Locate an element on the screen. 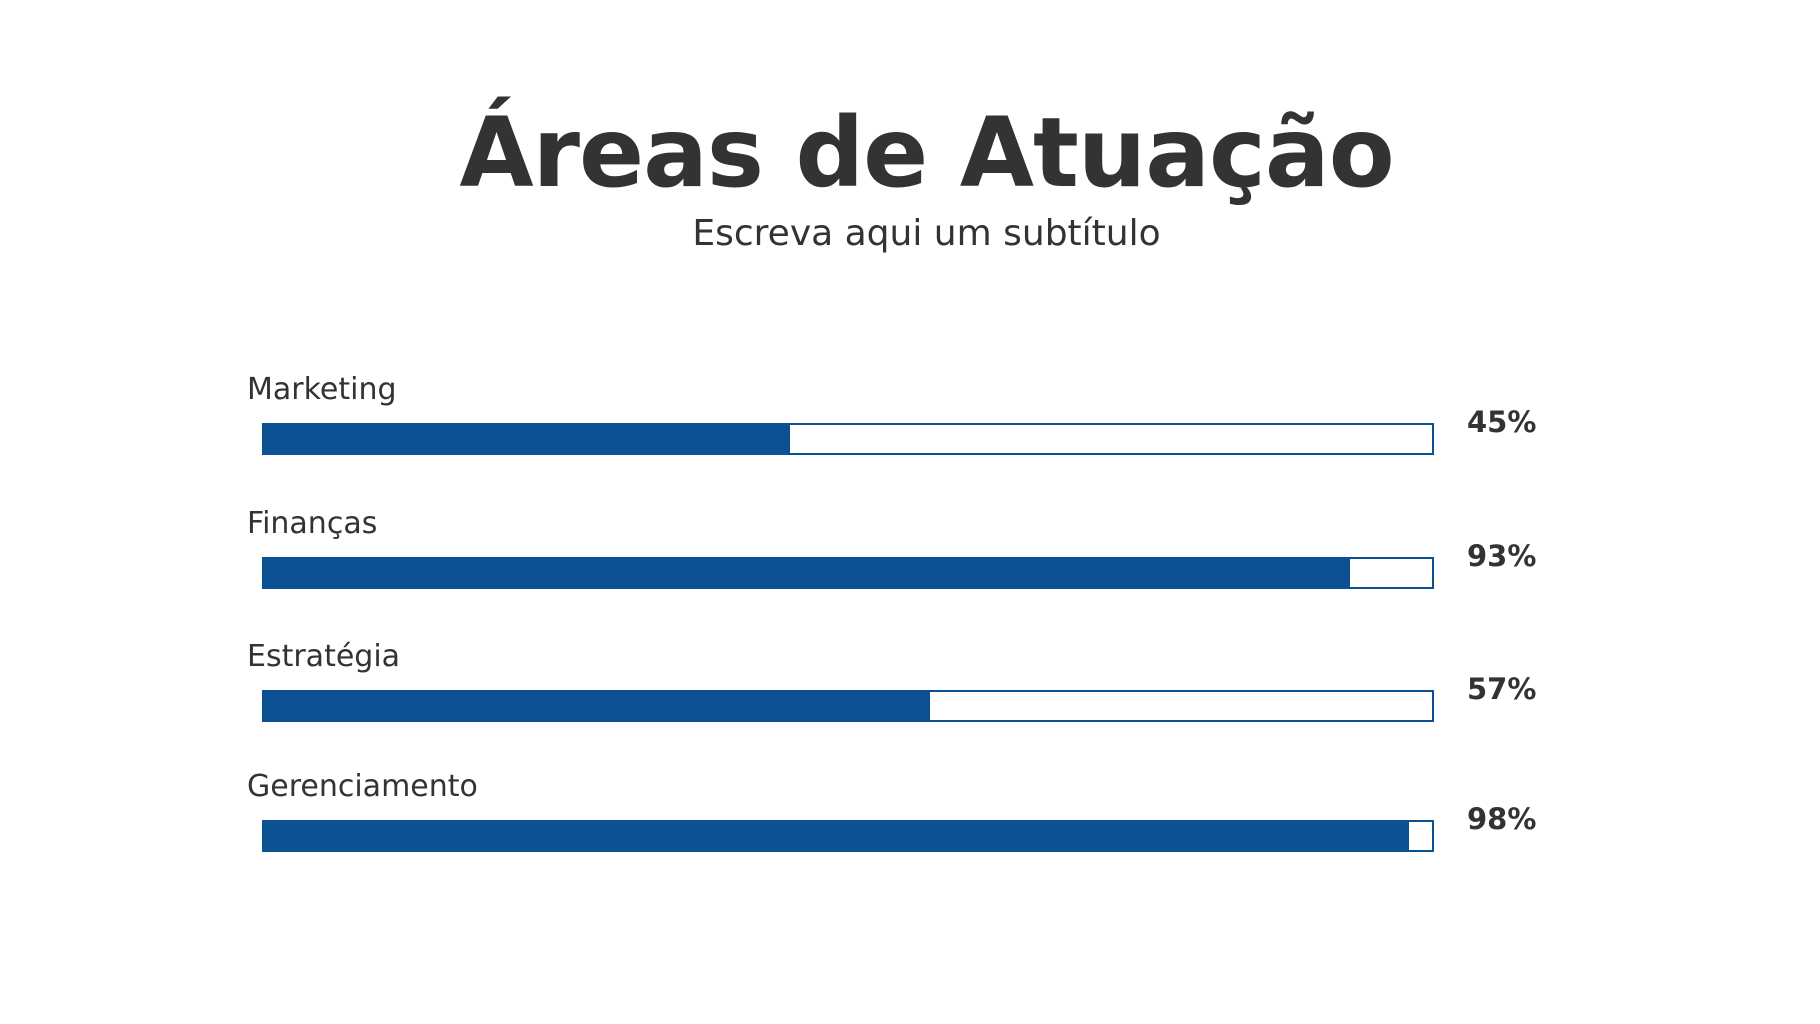  bar-category-label: Estratégia is located at coordinates (324, 656).